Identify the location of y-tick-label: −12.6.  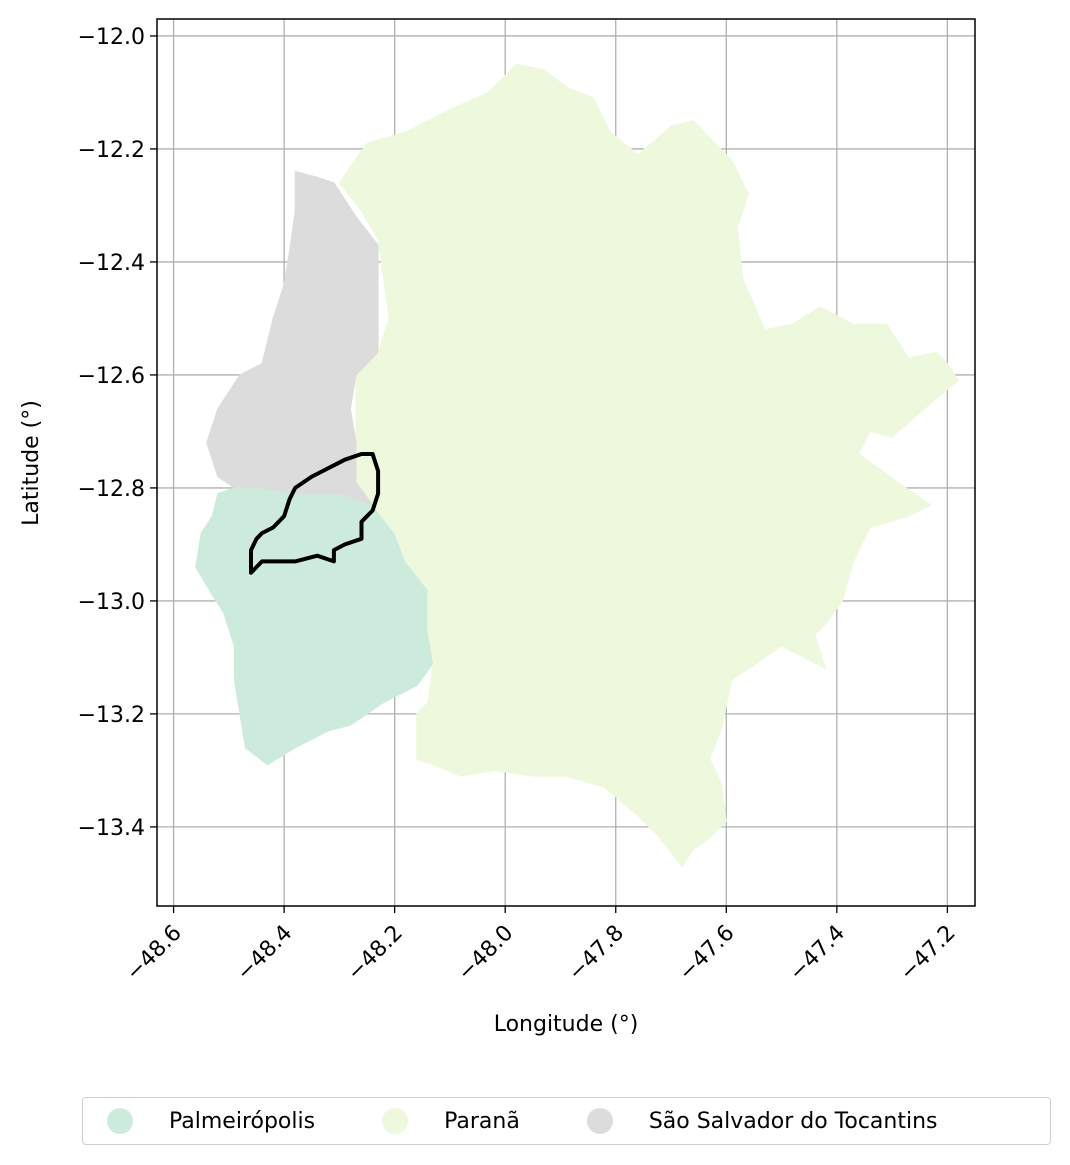
(111, 376).